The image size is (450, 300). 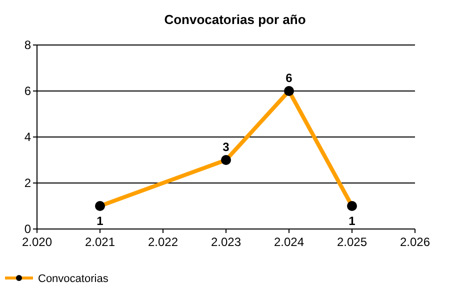 What do you see at coordinates (289, 242) in the screenshot?
I see `x-tick-label: 2.024` at bounding box center [289, 242].